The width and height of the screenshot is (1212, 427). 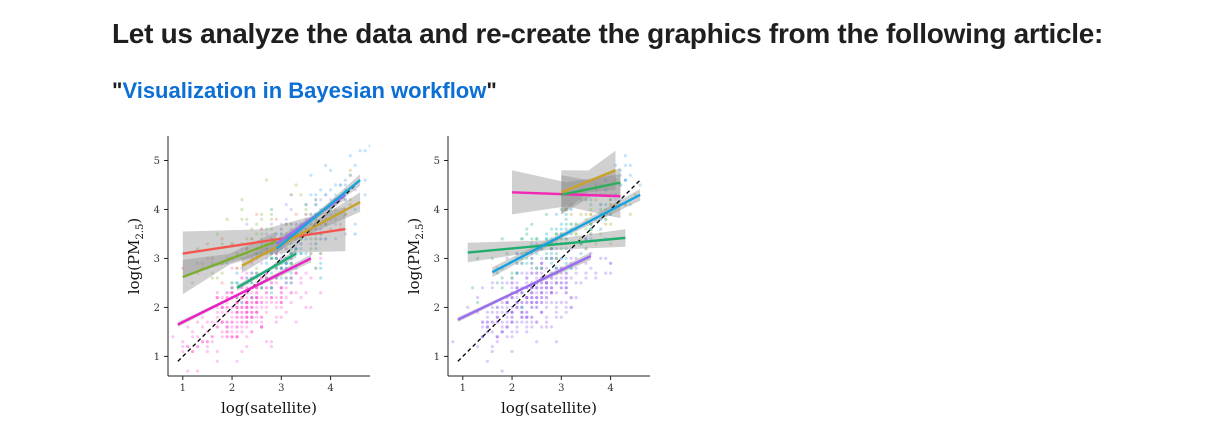 I want to click on x-tick-label: 3, so click(x=561, y=388).